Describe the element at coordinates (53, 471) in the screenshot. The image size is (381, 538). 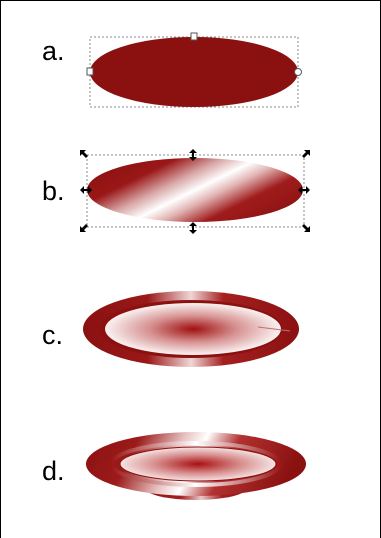
I see `step-label-d: d.` at that location.